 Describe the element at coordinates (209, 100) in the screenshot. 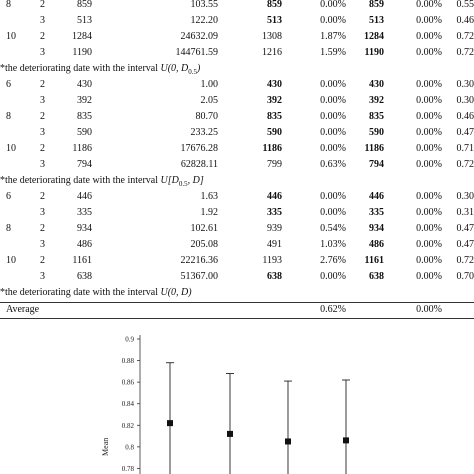

I see `cell-c4: 2.05` at that location.